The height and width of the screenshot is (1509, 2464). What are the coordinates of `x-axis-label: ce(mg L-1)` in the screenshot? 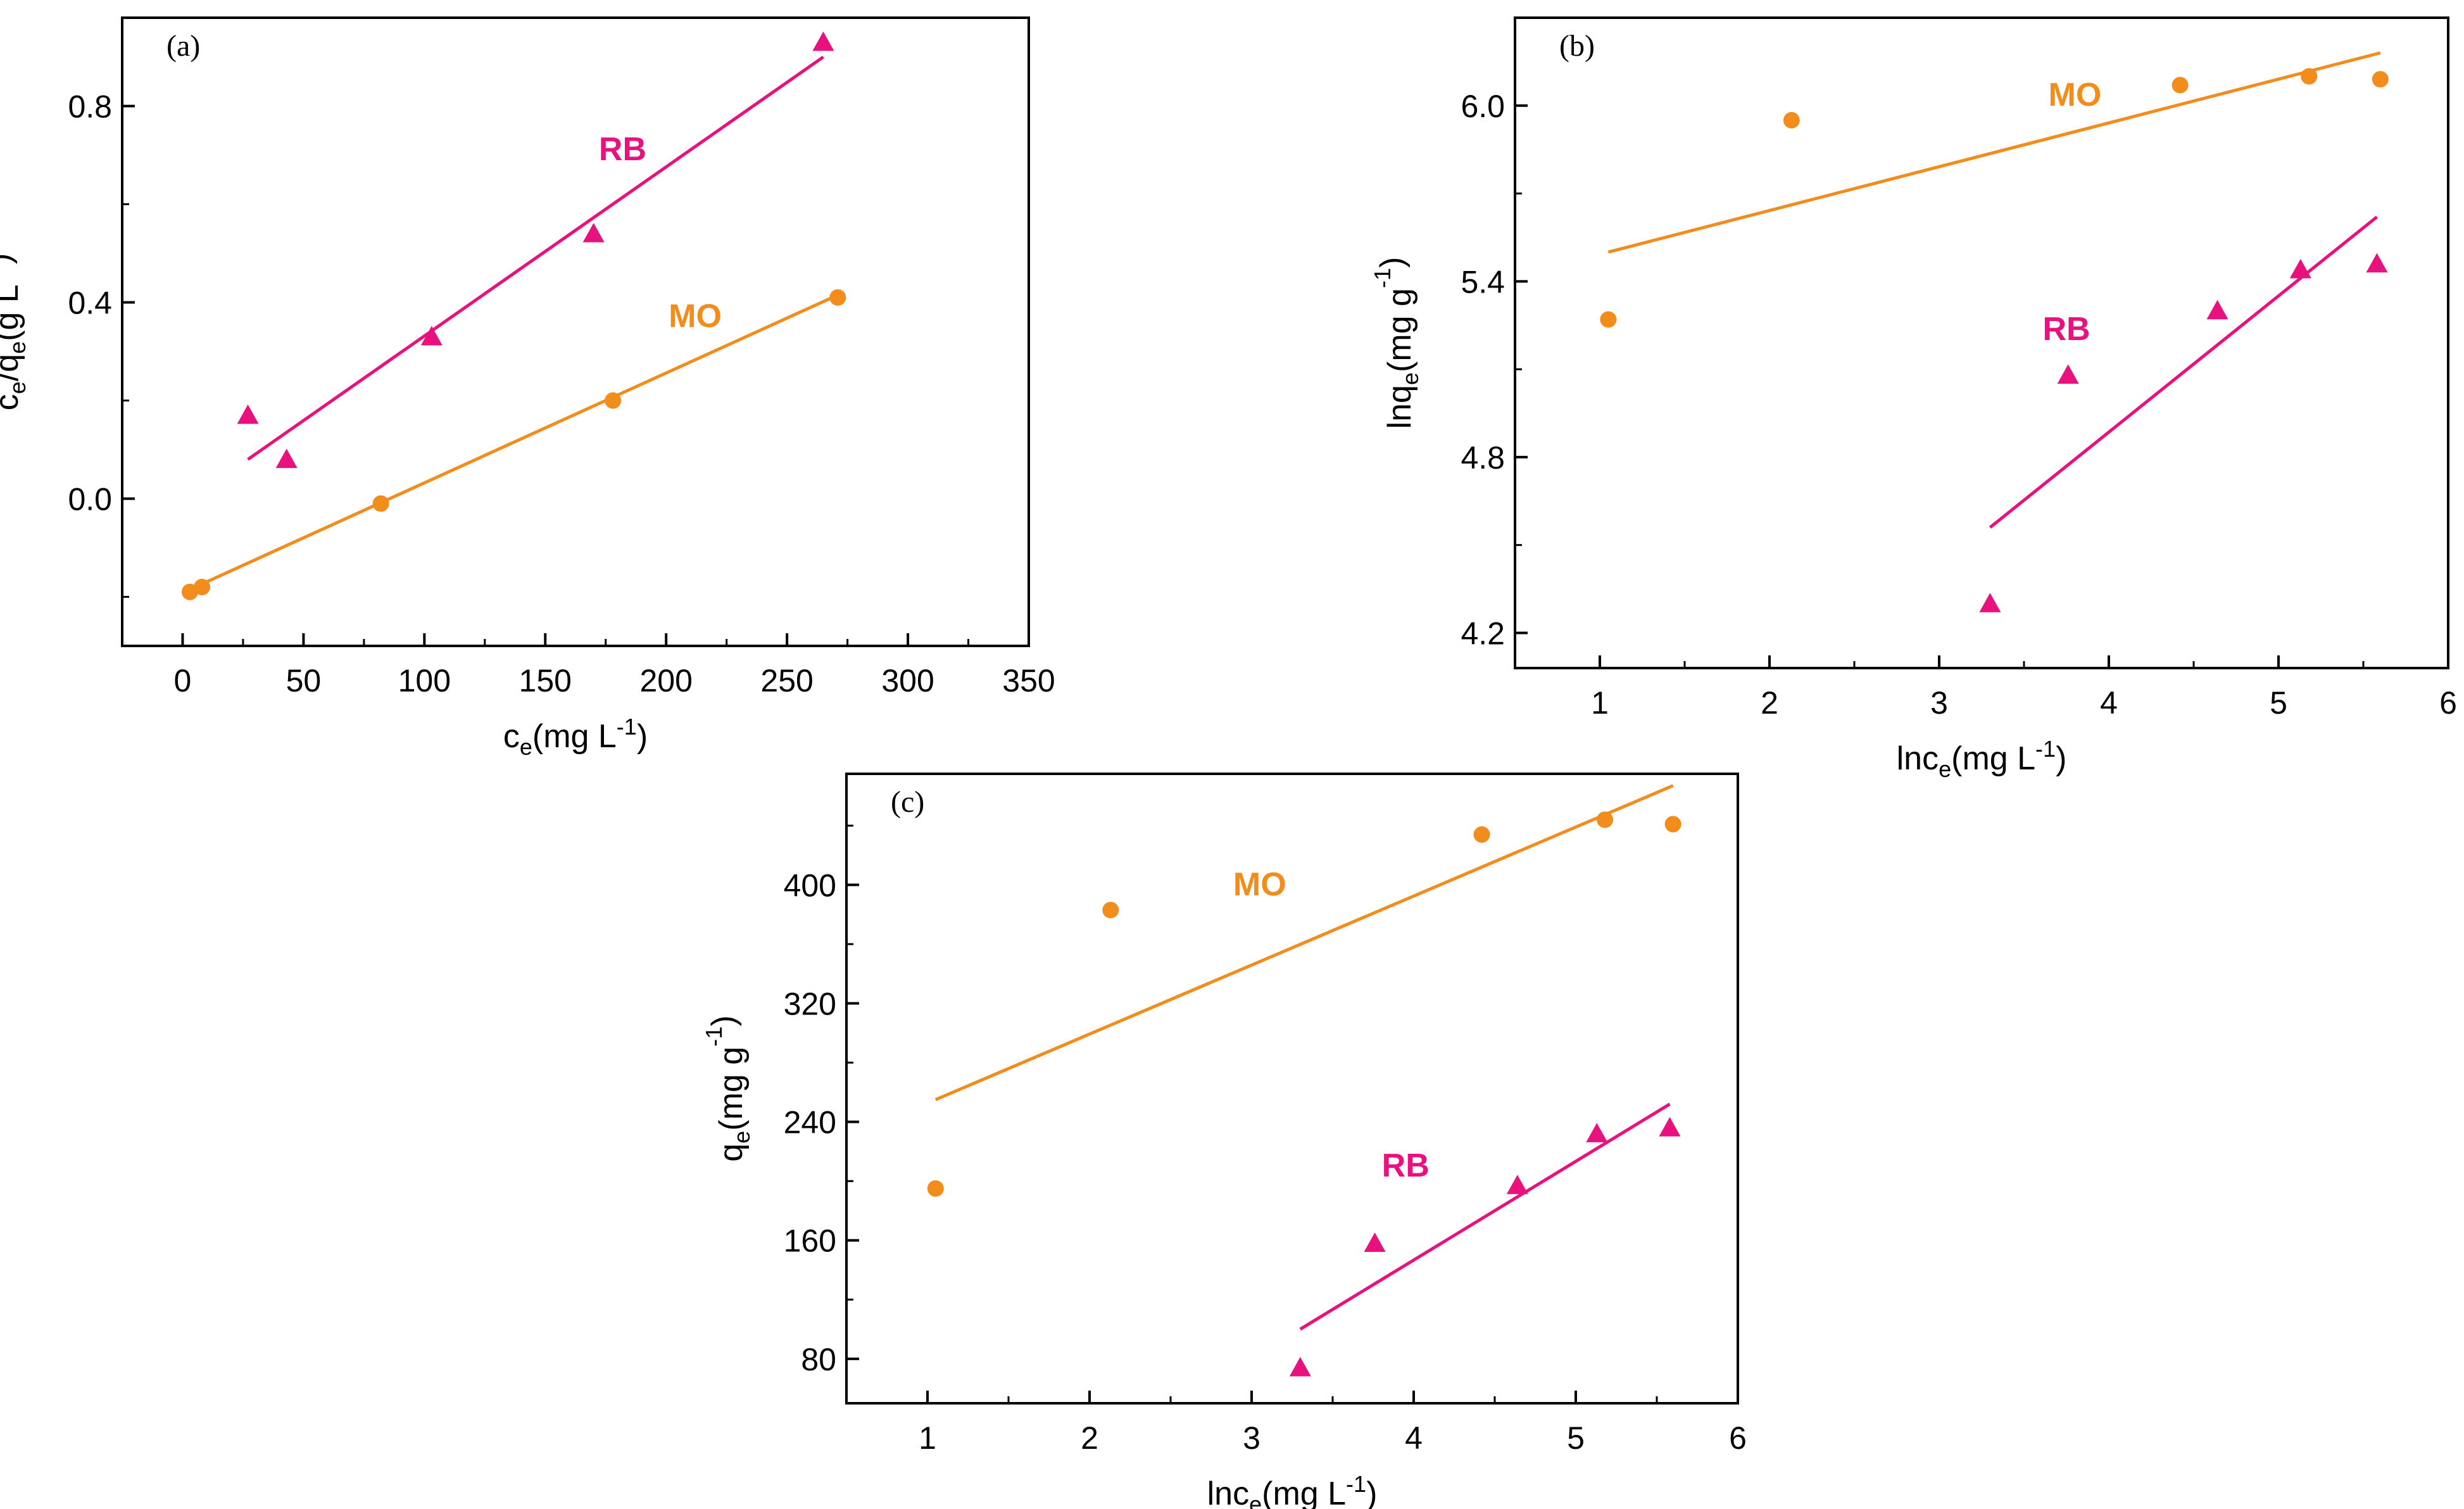 It's located at (575, 737).